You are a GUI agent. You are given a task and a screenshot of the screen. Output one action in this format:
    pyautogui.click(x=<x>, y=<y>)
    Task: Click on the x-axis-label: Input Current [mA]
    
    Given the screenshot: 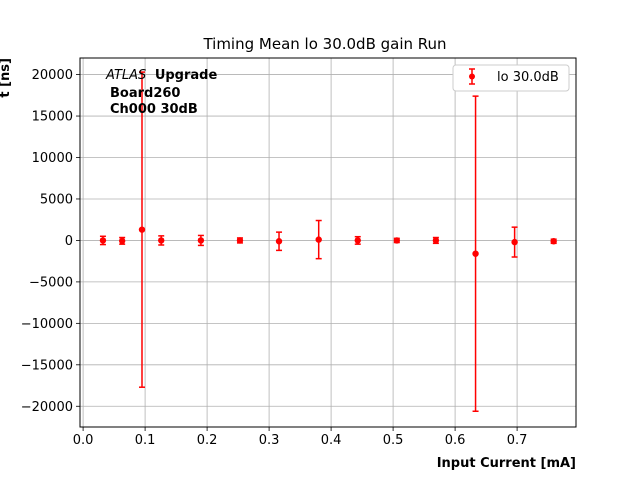 What is the action you would take?
    pyautogui.click(x=506, y=463)
    